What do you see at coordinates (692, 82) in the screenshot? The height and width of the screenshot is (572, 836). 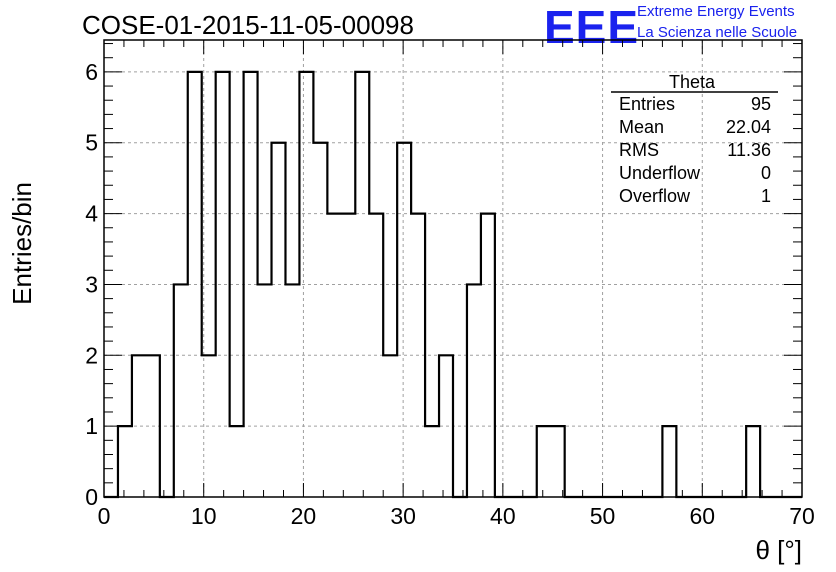 I see `stats-title: Theta` at bounding box center [692, 82].